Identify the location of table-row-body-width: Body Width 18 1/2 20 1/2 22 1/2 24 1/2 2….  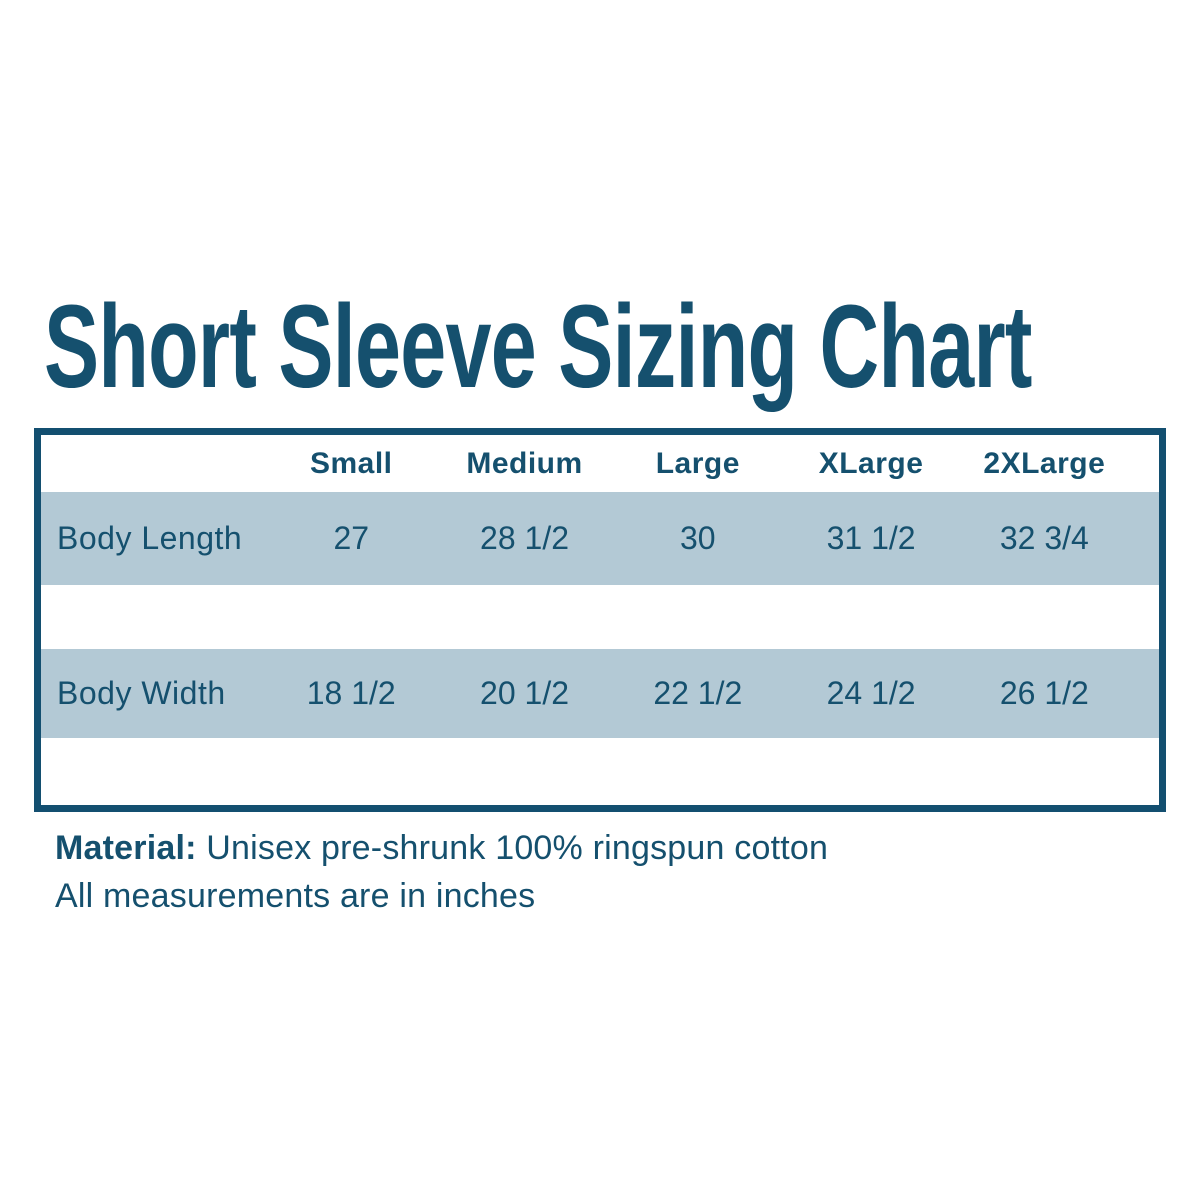
(600, 693).